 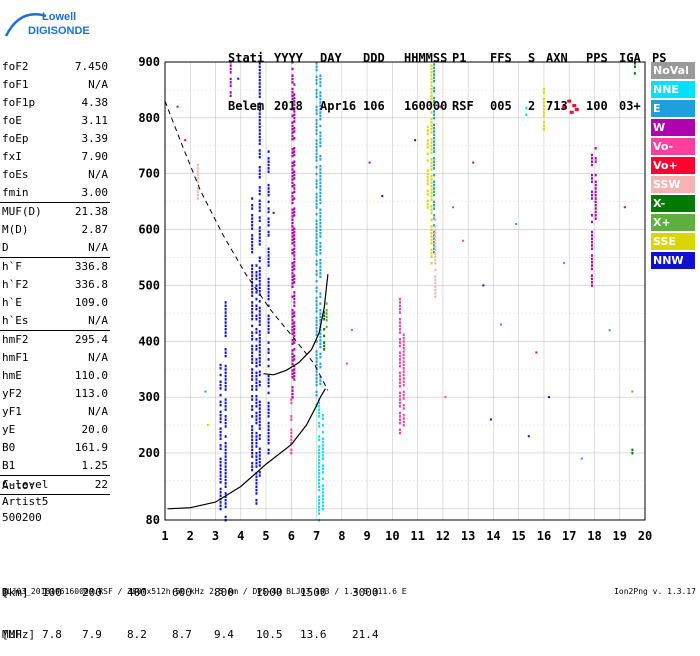 I want to click on f2-trace-fit, so click(x=296, y=325).